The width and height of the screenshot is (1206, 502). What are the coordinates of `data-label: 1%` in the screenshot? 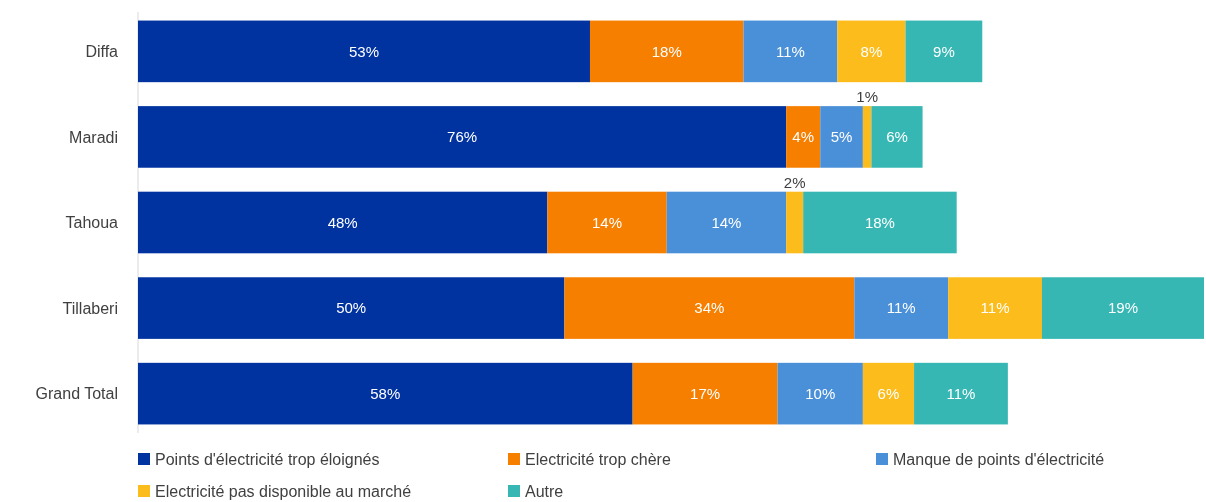 It's located at (867, 97).